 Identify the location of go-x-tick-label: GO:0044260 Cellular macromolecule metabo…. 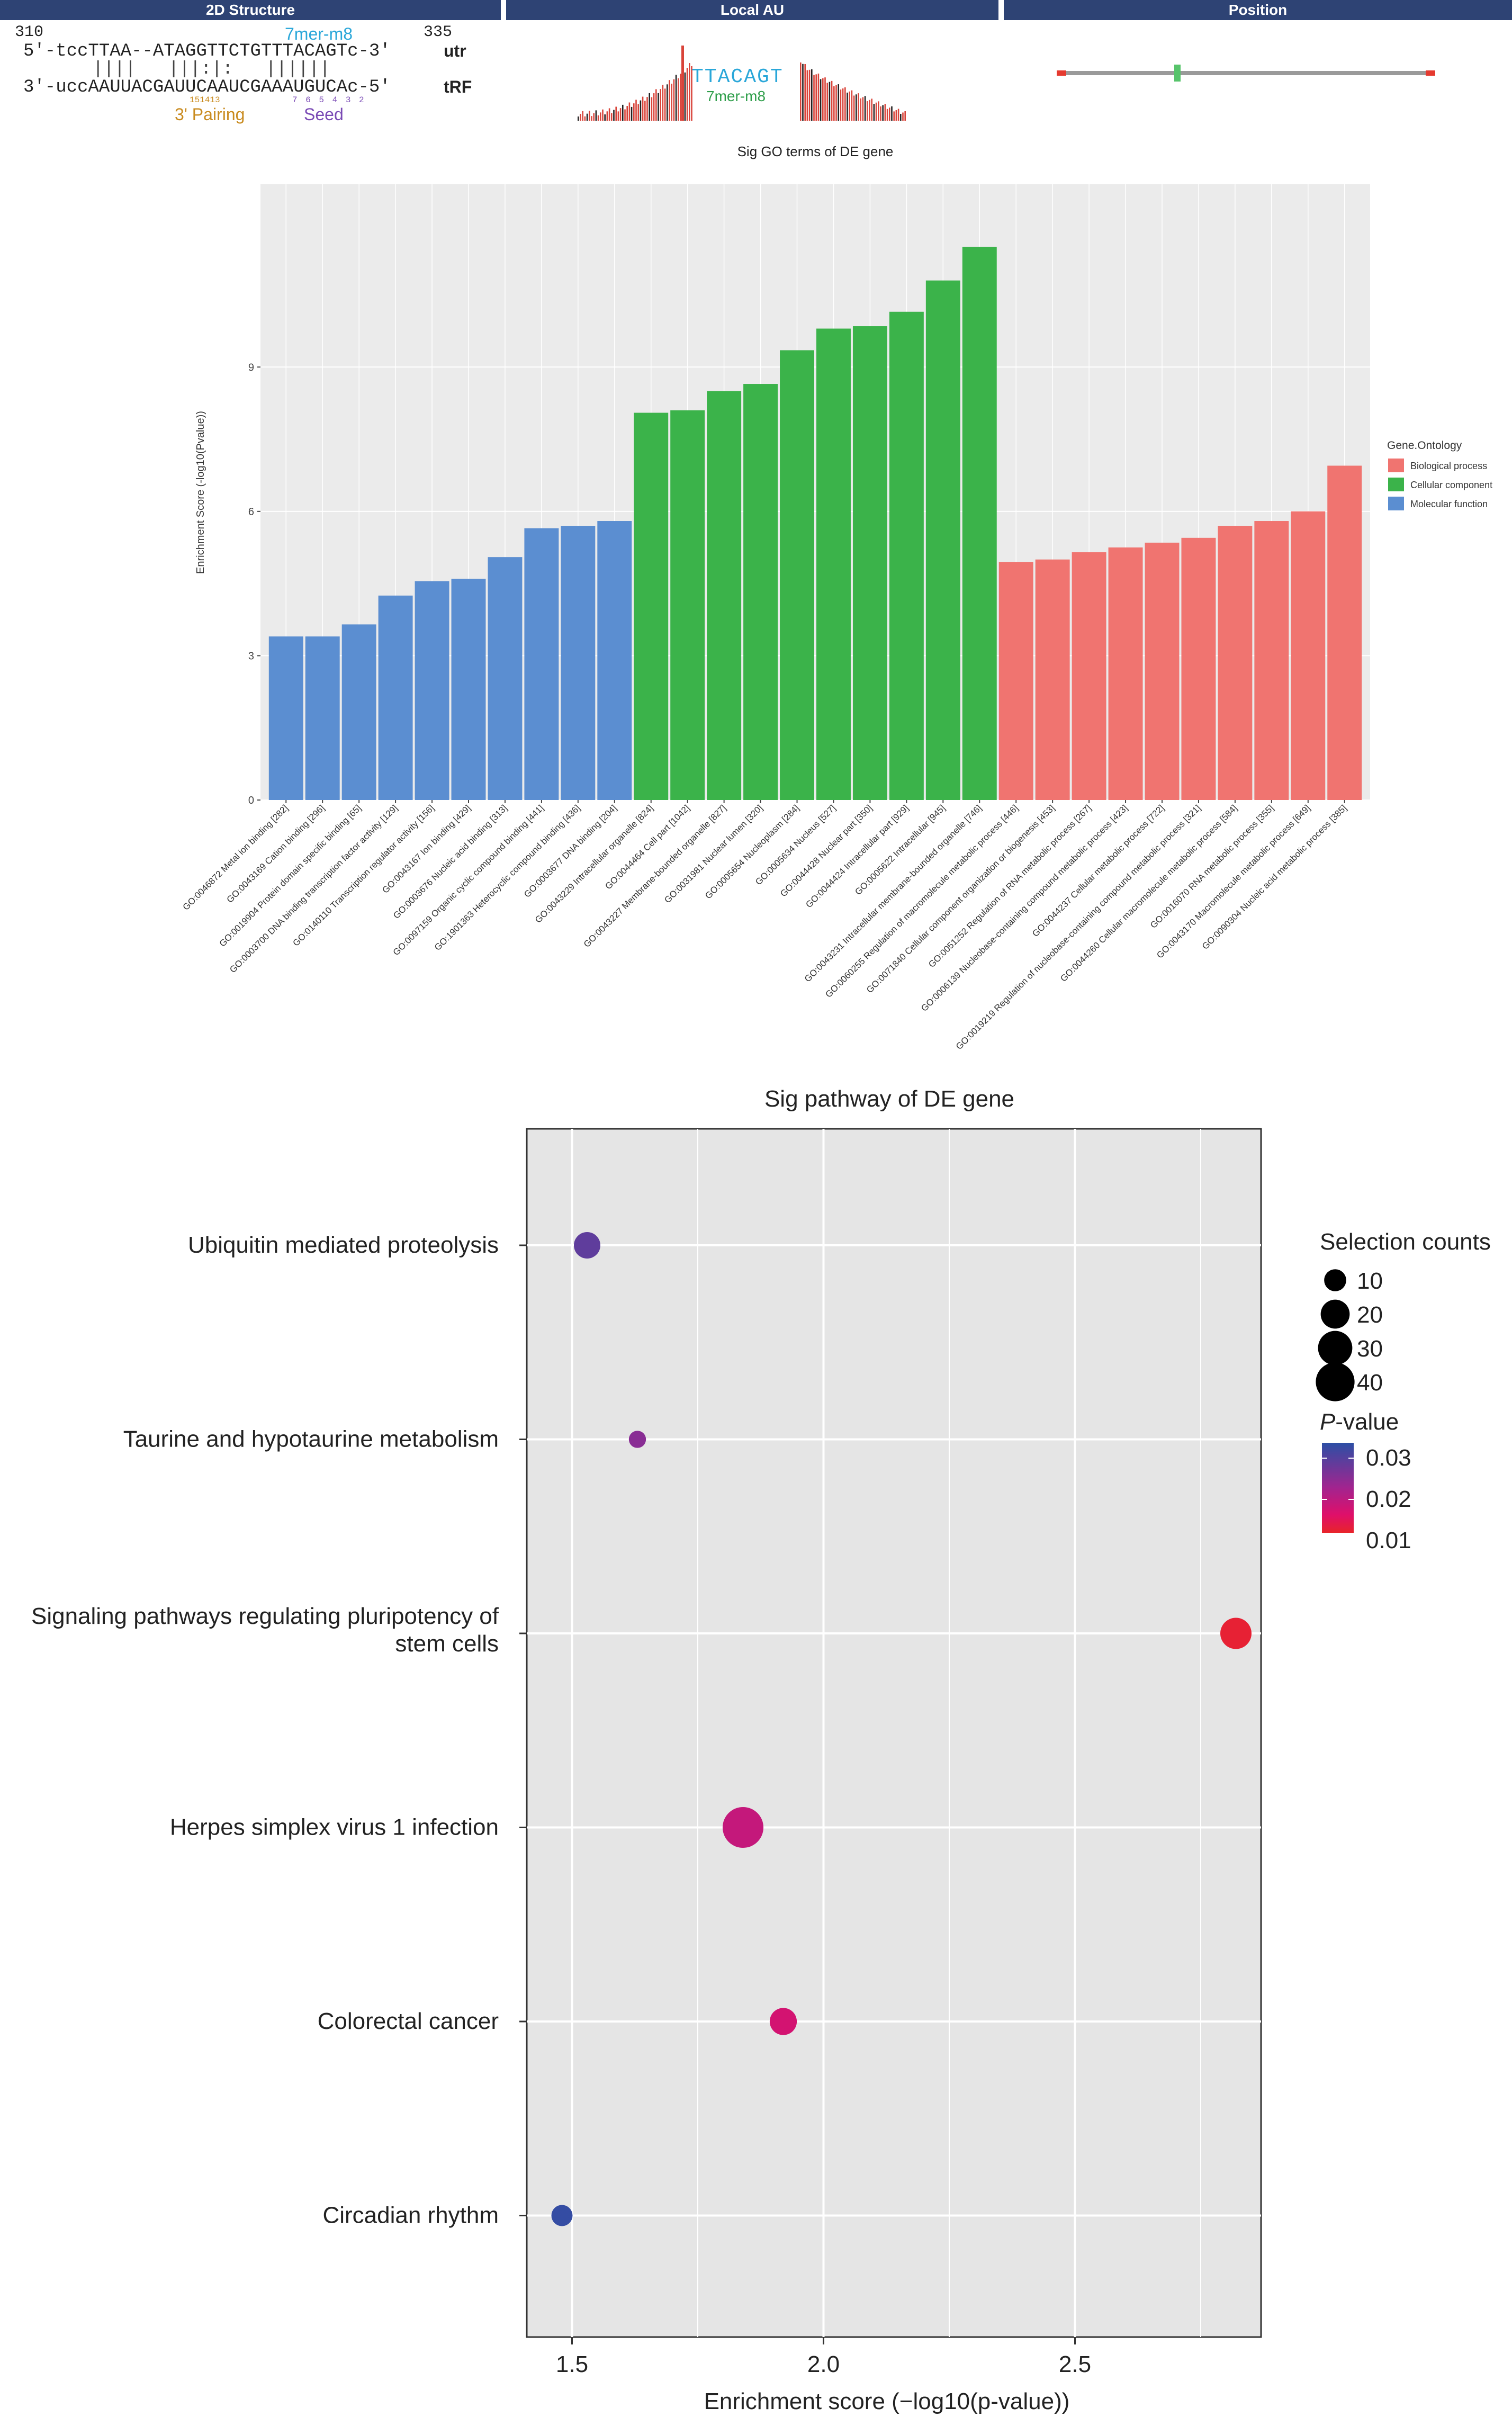
(1148, 894).